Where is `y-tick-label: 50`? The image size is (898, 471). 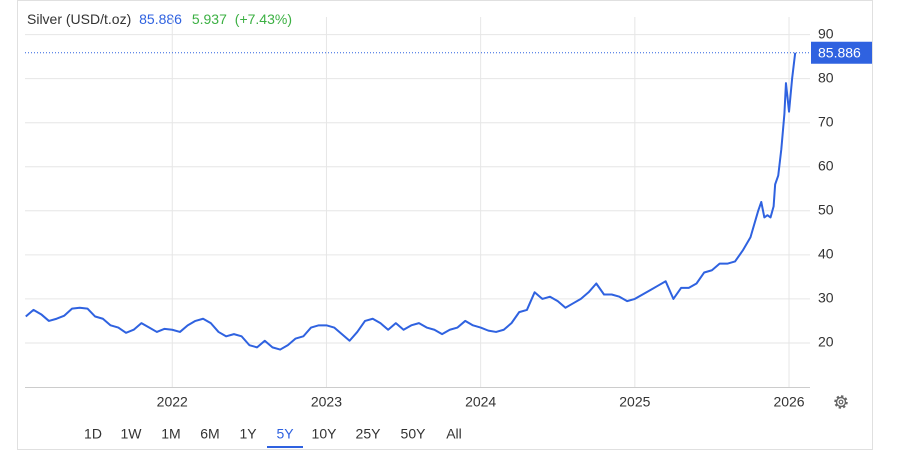
y-tick-label: 50 is located at coordinates (826, 210).